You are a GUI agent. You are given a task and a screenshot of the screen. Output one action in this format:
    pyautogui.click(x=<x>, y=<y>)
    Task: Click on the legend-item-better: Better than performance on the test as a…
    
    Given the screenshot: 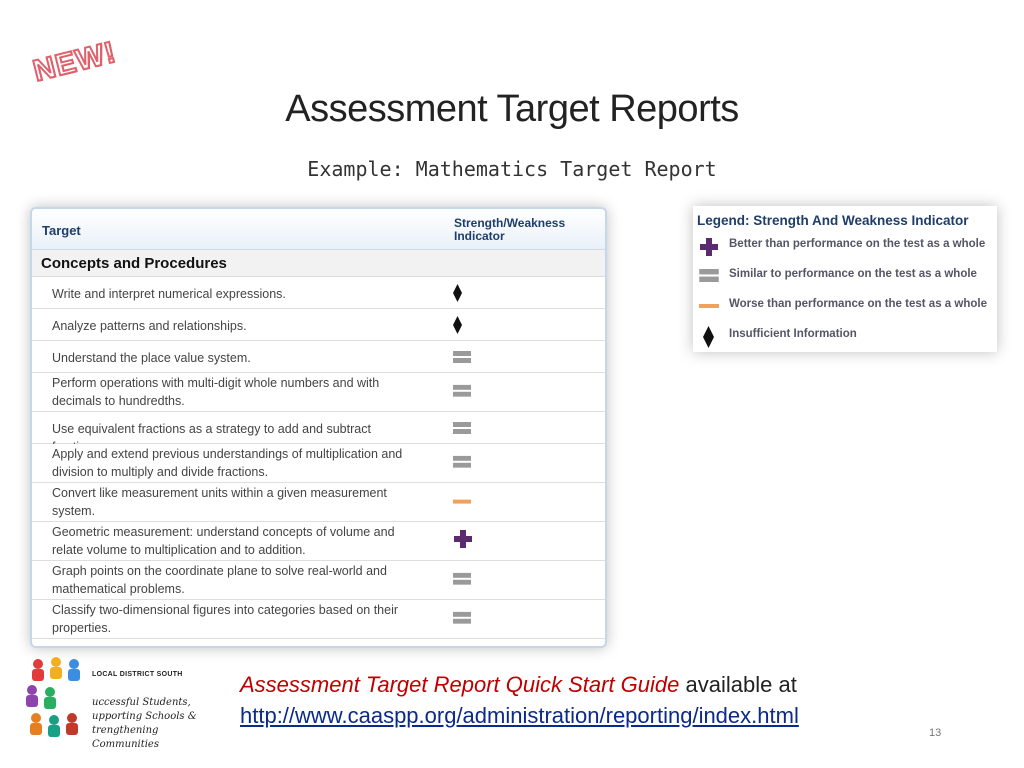 What is the action you would take?
    pyautogui.click(x=845, y=246)
    